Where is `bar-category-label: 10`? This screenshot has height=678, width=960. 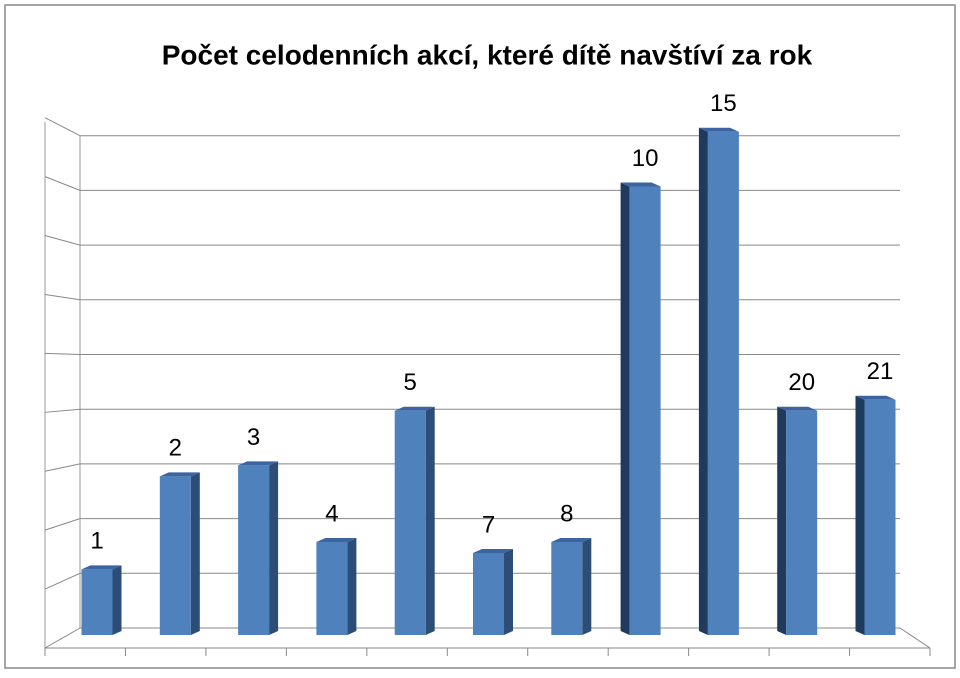
bar-category-label: 10 is located at coordinates (645, 158).